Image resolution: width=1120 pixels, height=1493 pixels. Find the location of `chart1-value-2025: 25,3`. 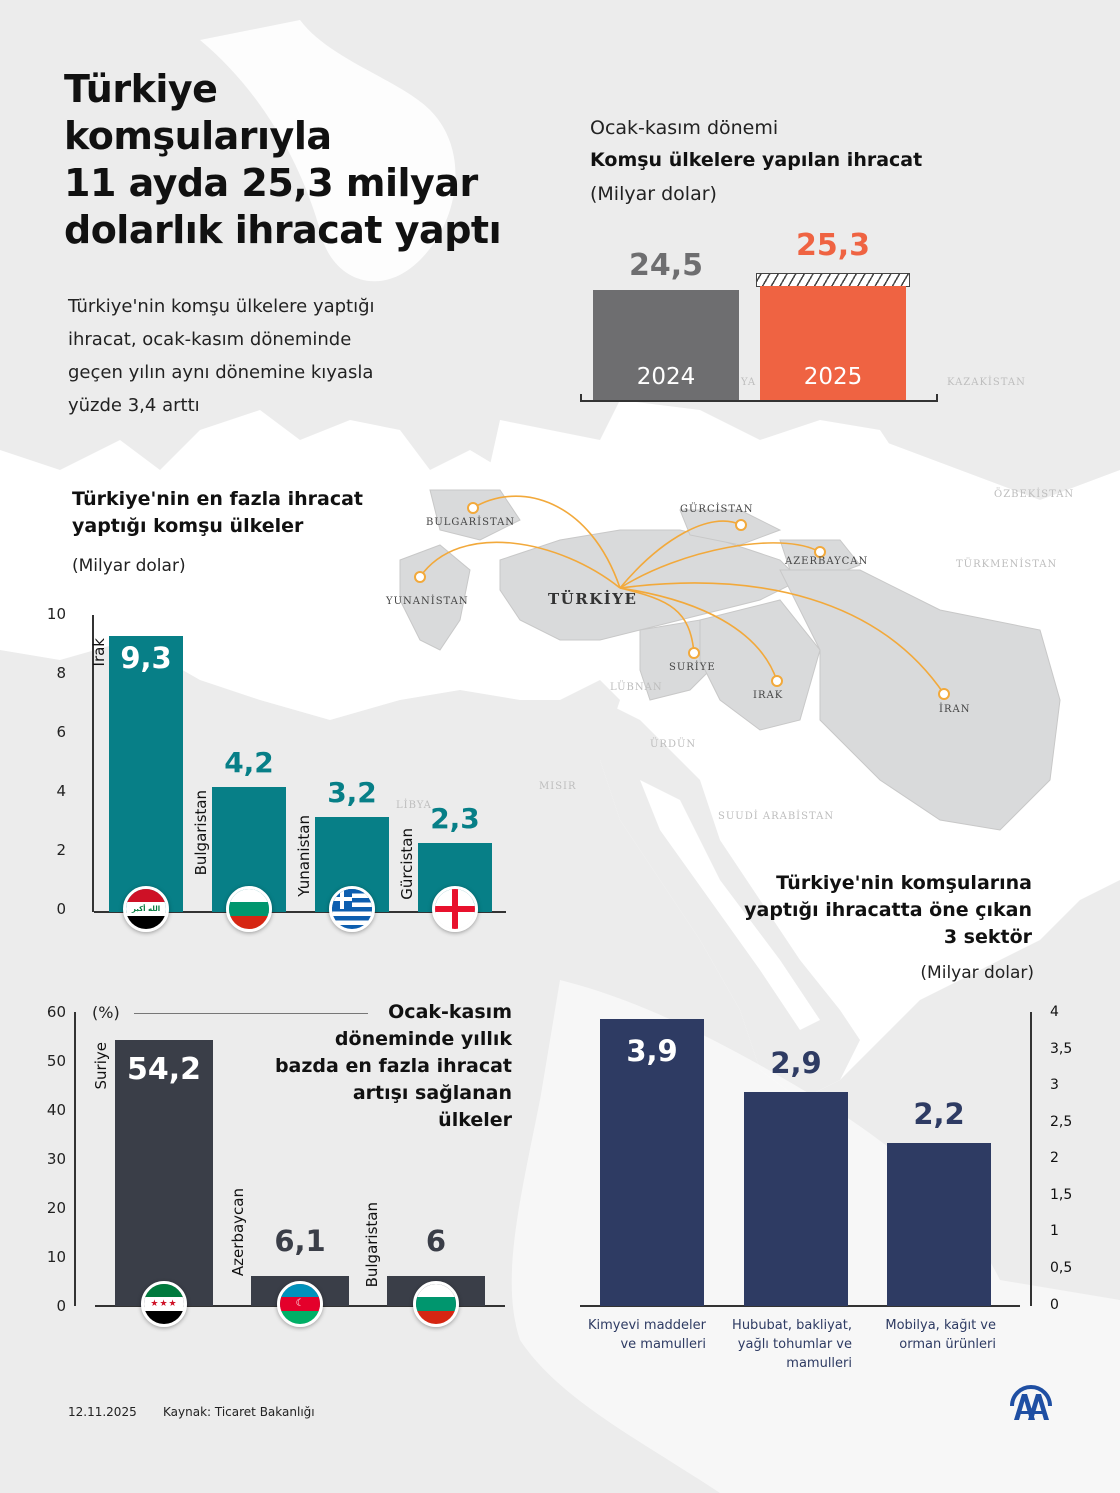

chart1-value-2025: 25,3 is located at coordinates (833, 245).